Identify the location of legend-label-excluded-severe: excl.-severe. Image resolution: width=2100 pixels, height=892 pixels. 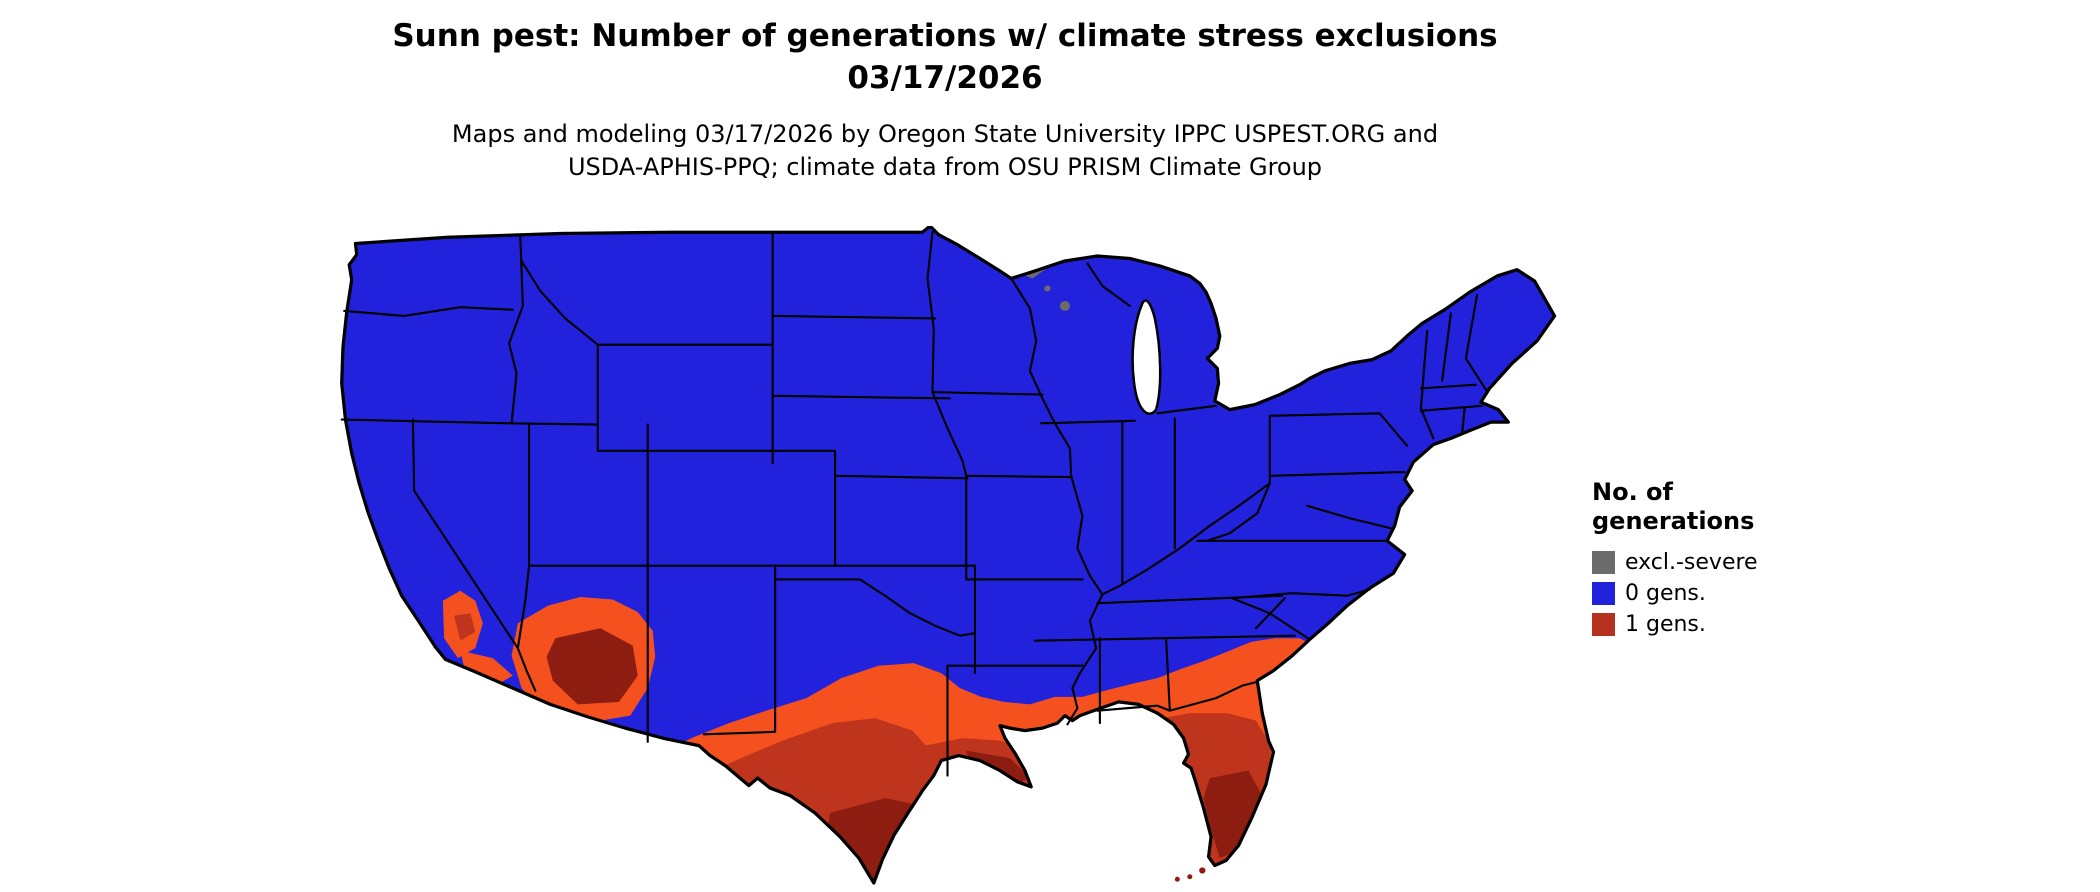
(1691, 562).